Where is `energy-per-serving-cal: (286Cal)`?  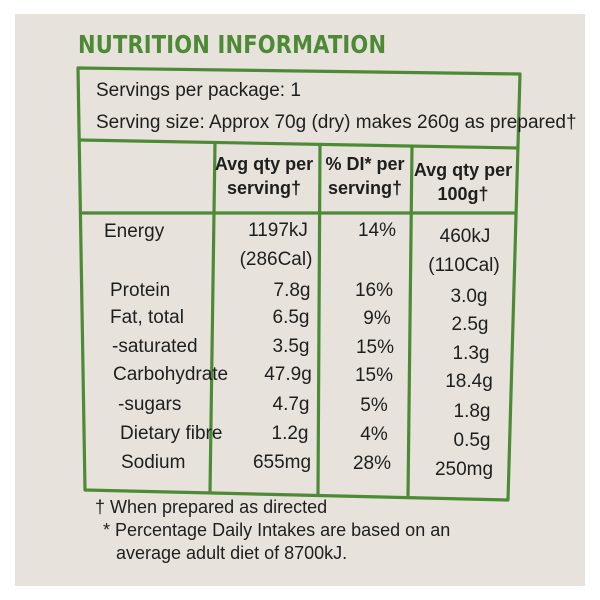
energy-per-serving-cal: (286Cal) is located at coordinates (276, 259).